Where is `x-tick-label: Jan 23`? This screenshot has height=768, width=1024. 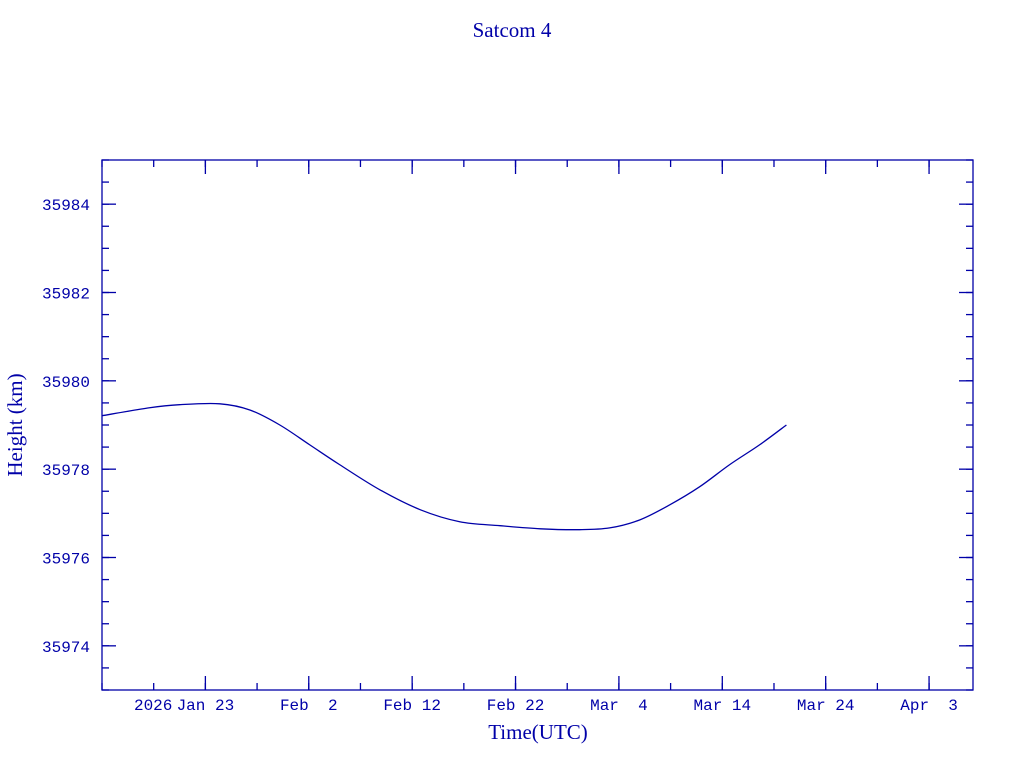 x-tick-label: Jan 23 is located at coordinates (206, 706).